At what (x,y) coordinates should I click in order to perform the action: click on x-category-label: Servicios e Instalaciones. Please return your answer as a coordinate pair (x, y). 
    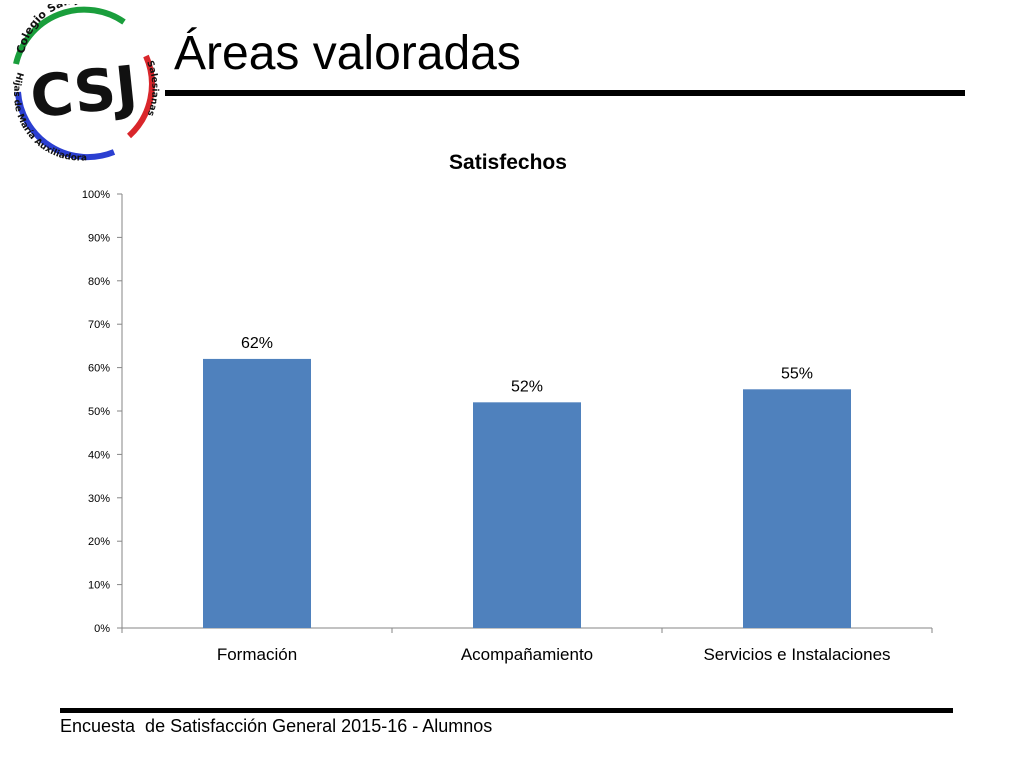
    Looking at the image, I should click on (796, 654).